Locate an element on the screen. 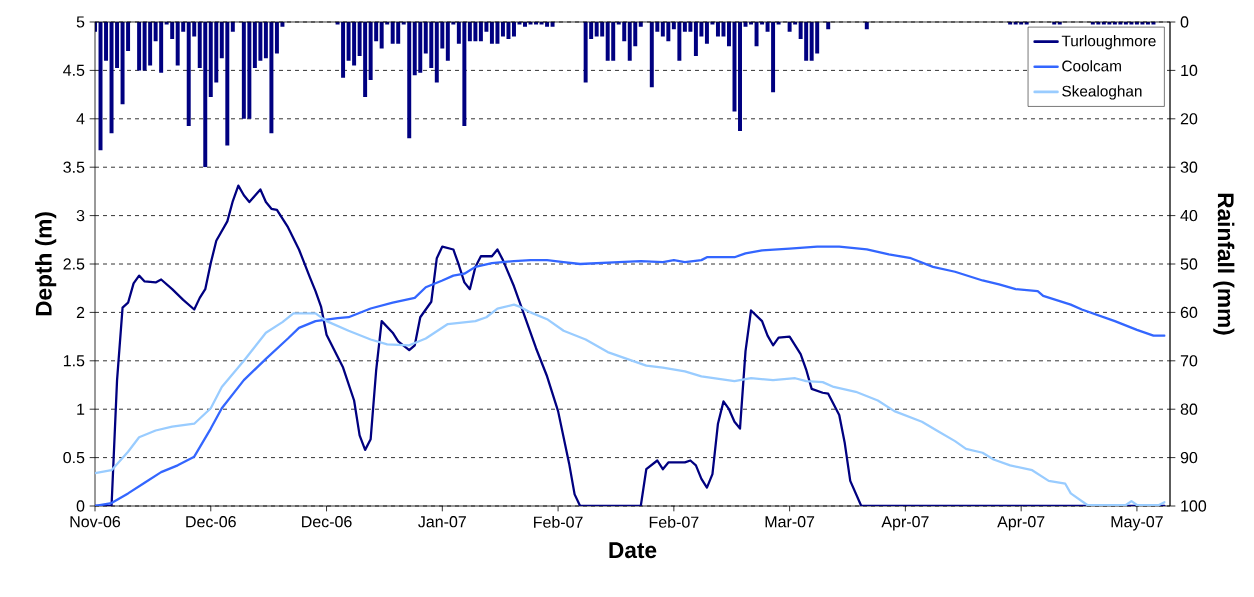  y2-tick-label: 10 is located at coordinates (1189, 70).